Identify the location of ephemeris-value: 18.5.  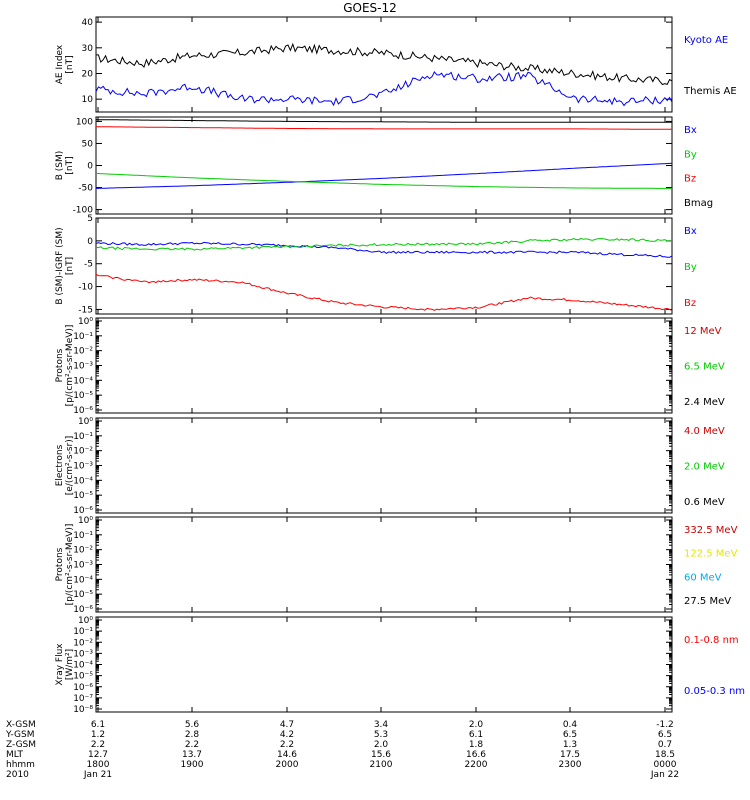
(665, 755).